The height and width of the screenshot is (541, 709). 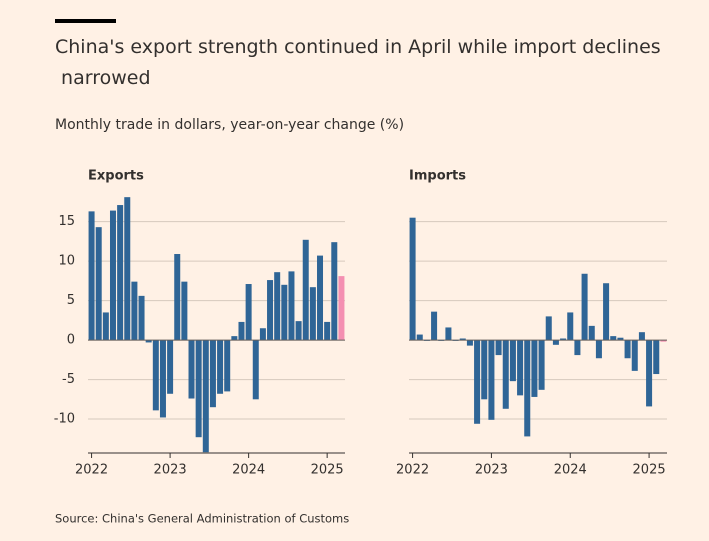 What do you see at coordinates (64, 419) in the screenshot?
I see `y-tick-label: -10` at bounding box center [64, 419].